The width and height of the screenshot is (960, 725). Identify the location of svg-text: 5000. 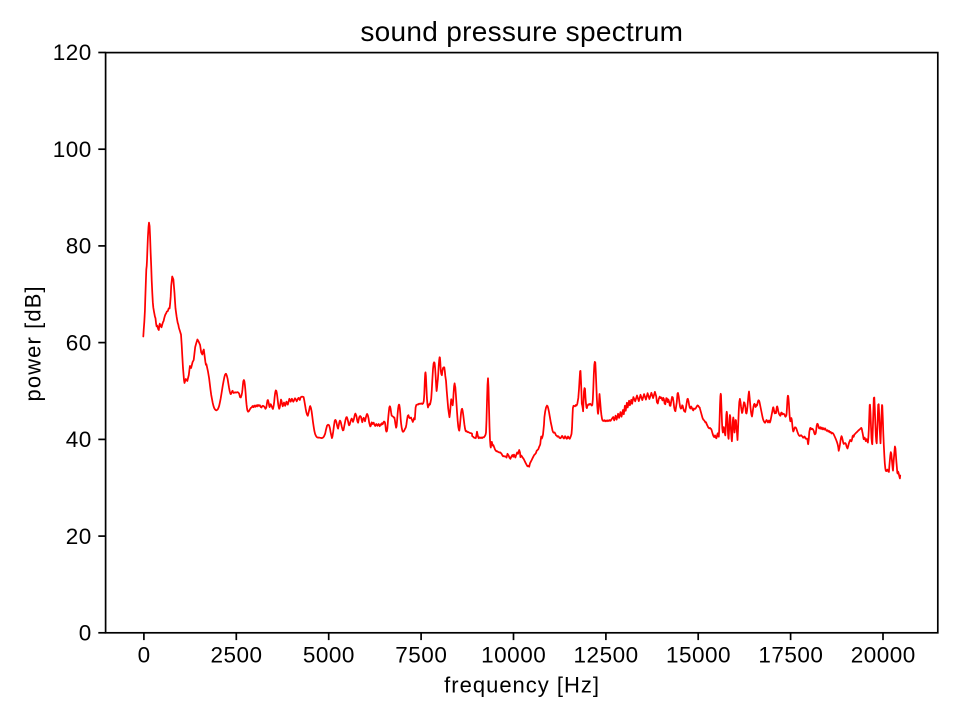
(329, 654).